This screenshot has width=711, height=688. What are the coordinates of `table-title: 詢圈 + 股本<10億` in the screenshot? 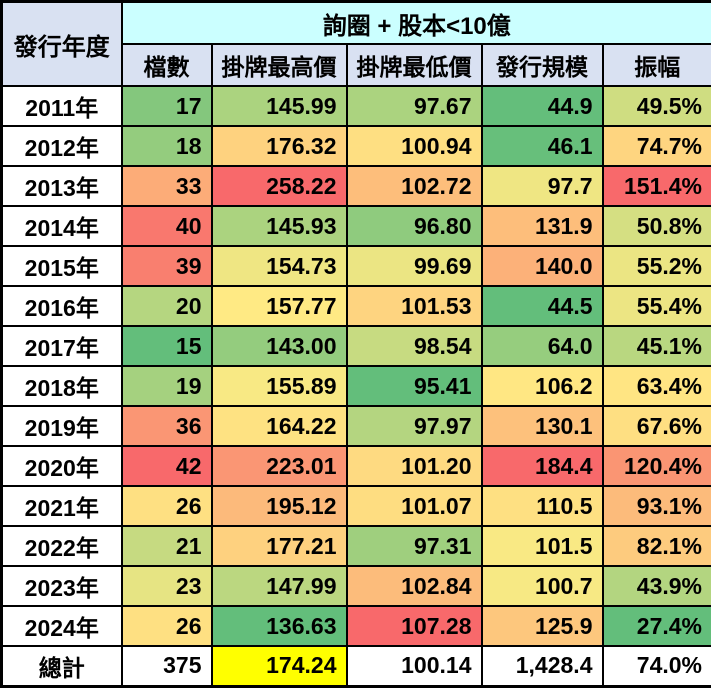 It's located at (416, 23).